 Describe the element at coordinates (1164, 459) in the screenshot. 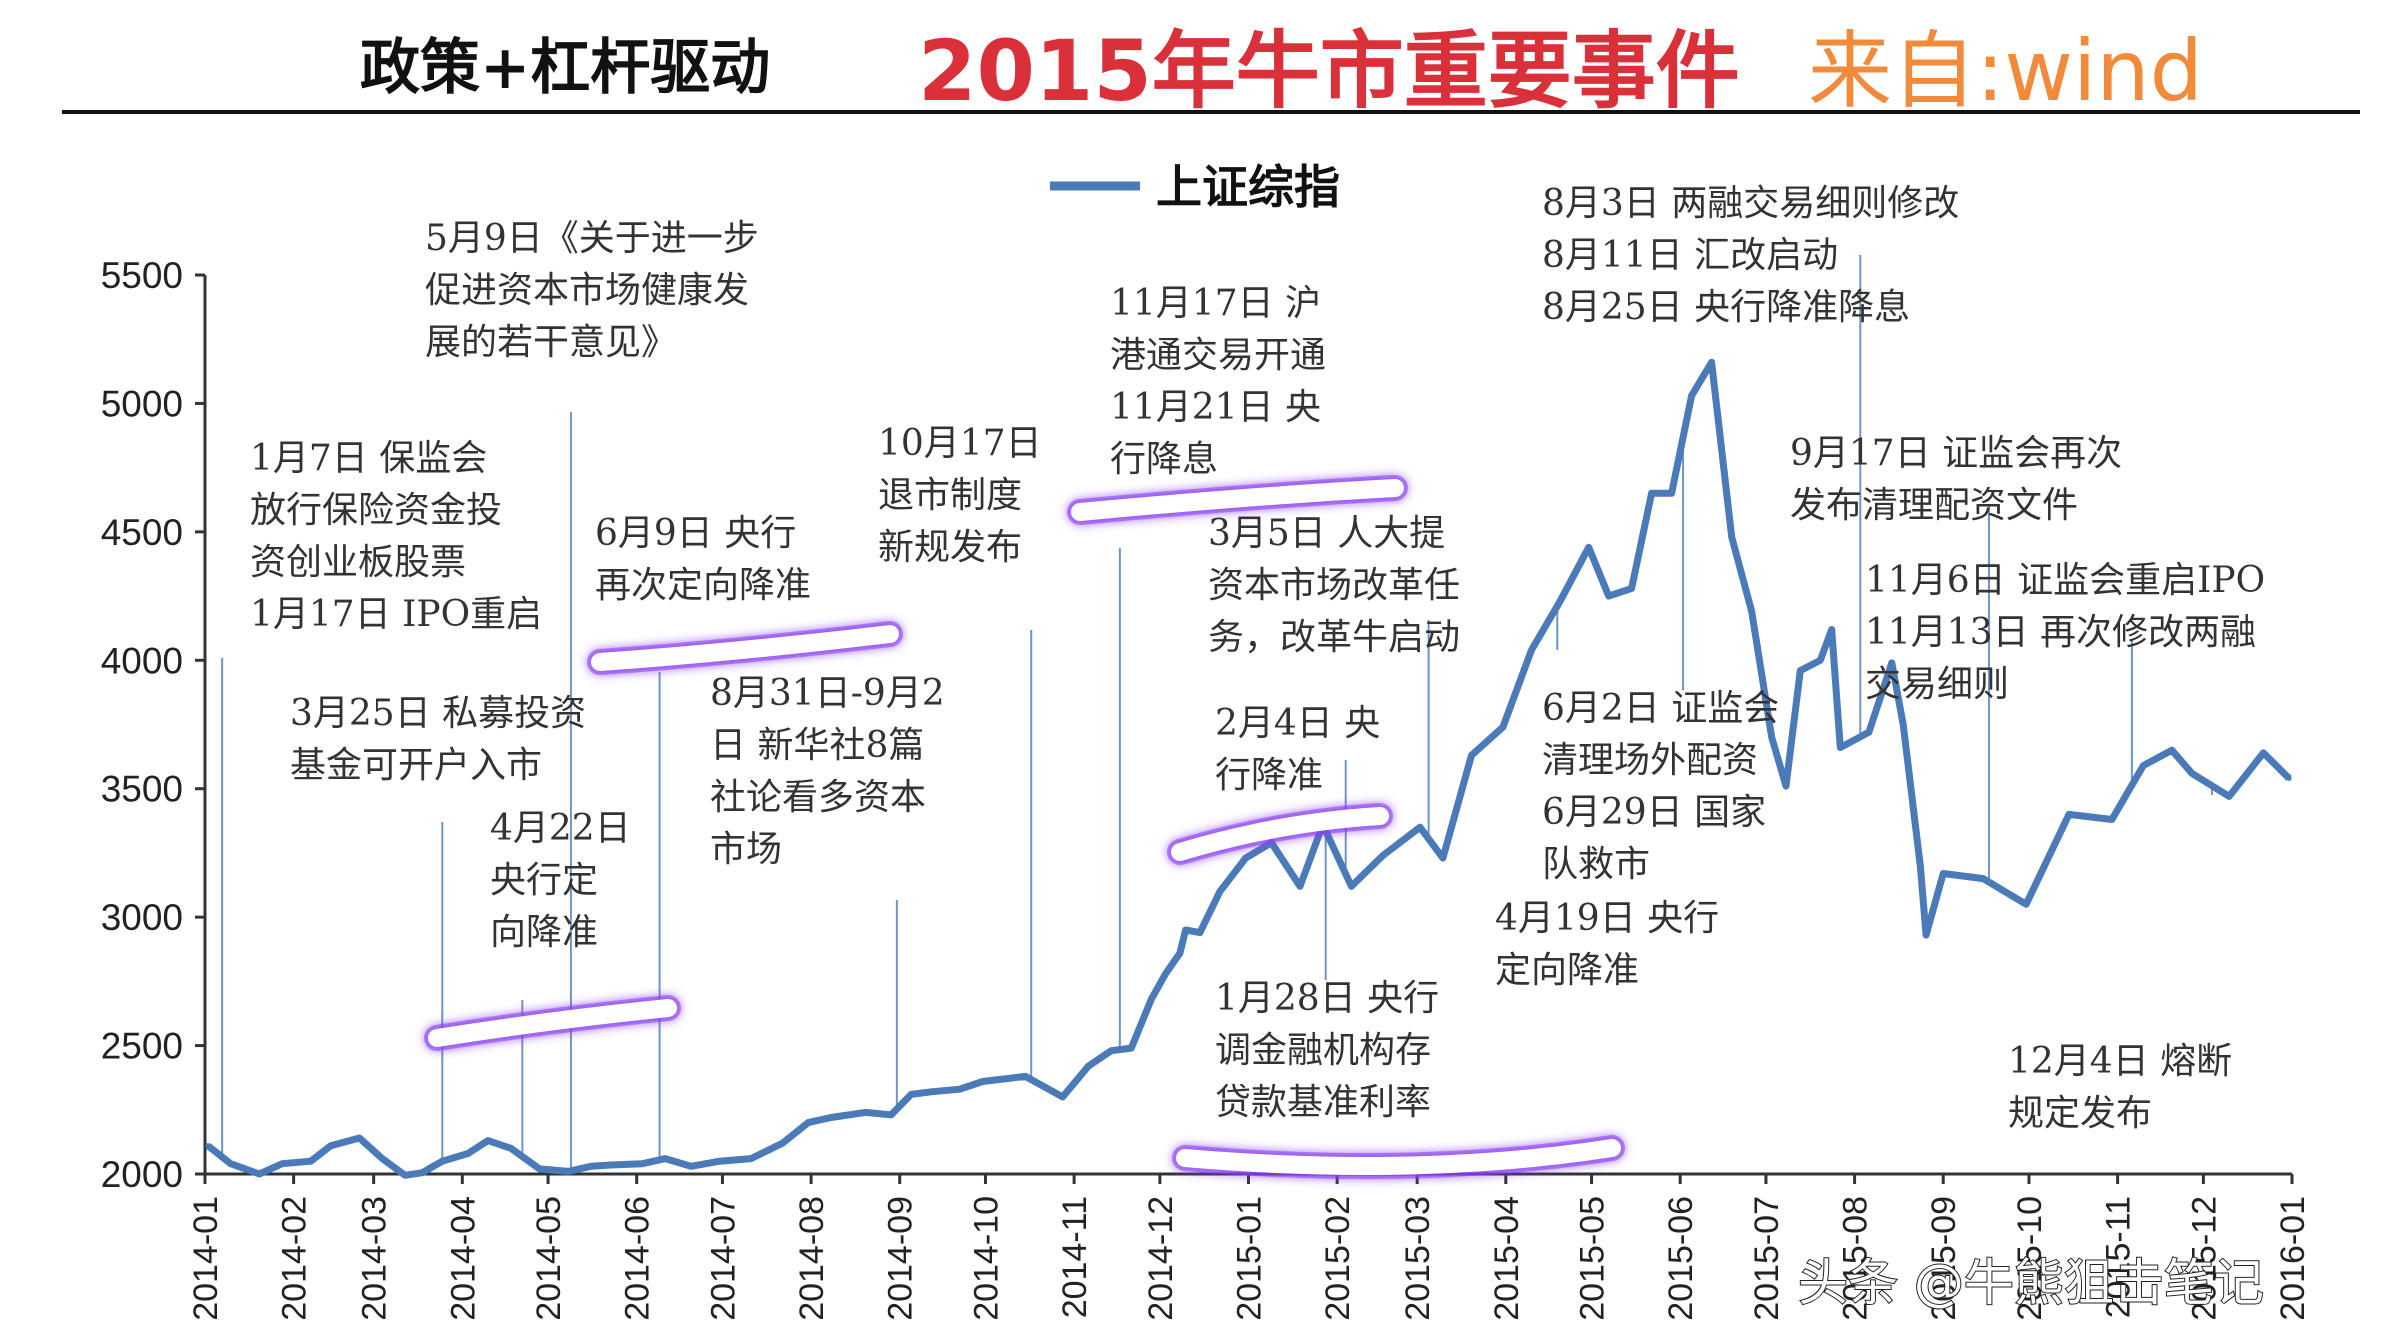

I see `annotation-line: 行降息` at that location.